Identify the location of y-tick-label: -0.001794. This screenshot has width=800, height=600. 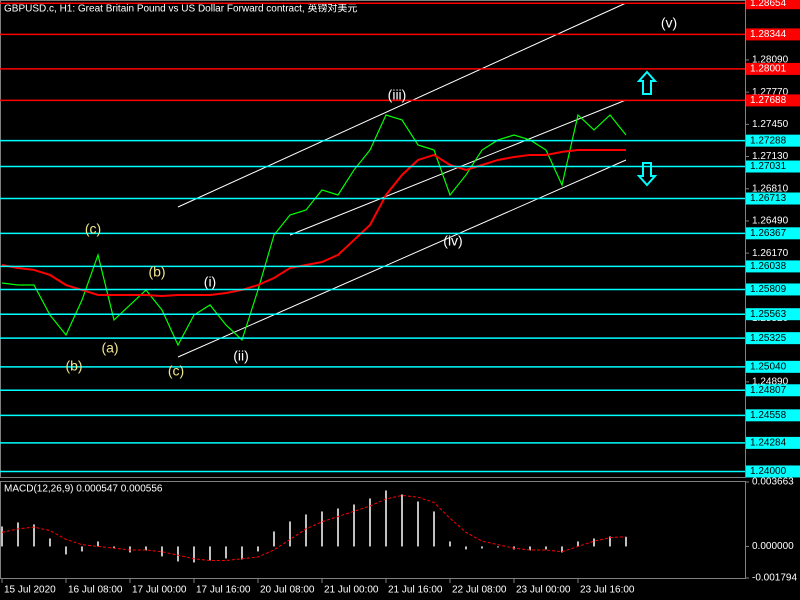
(774, 578).